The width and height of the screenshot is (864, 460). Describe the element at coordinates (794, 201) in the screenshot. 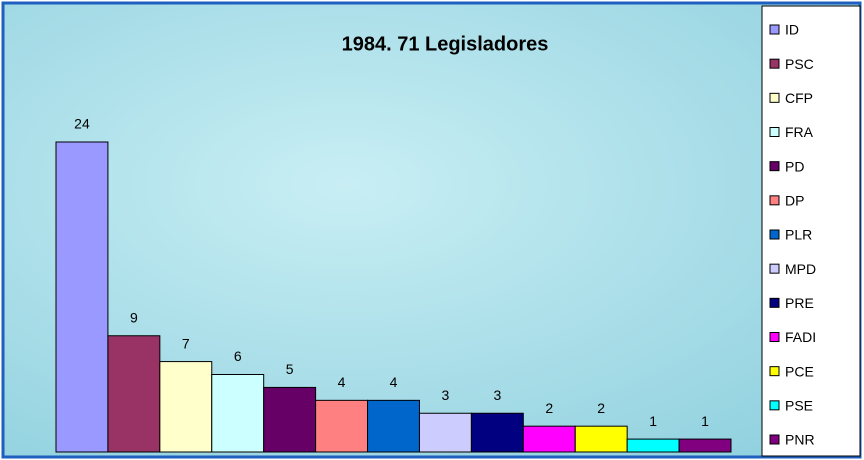

I see `legend-label: DP` at that location.